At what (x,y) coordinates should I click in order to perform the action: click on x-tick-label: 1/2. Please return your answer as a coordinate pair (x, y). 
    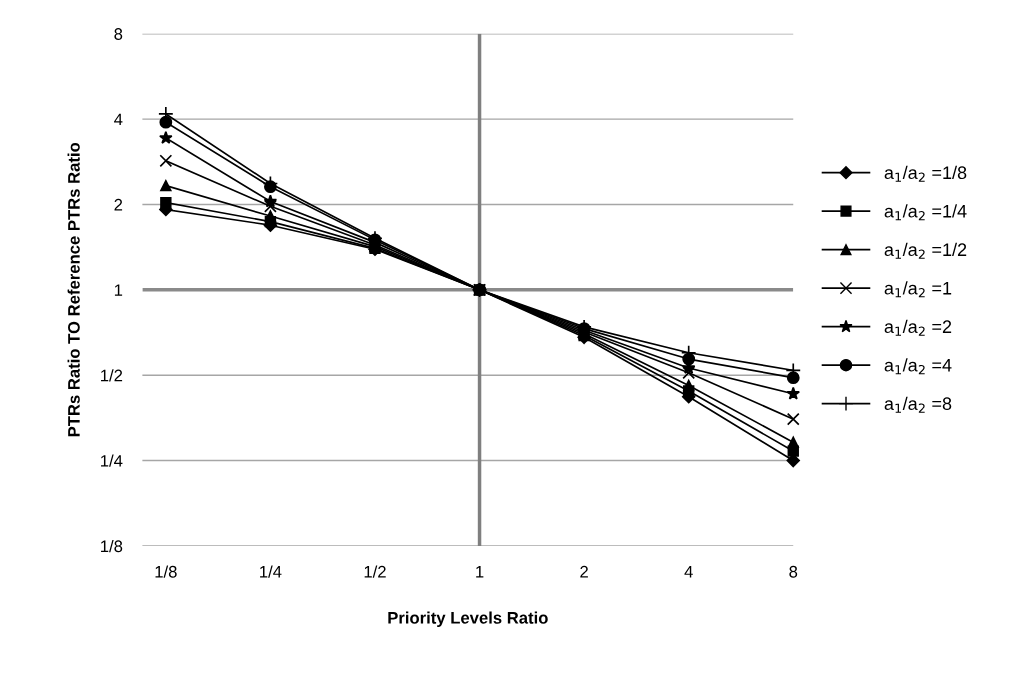
    Looking at the image, I should click on (375, 571).